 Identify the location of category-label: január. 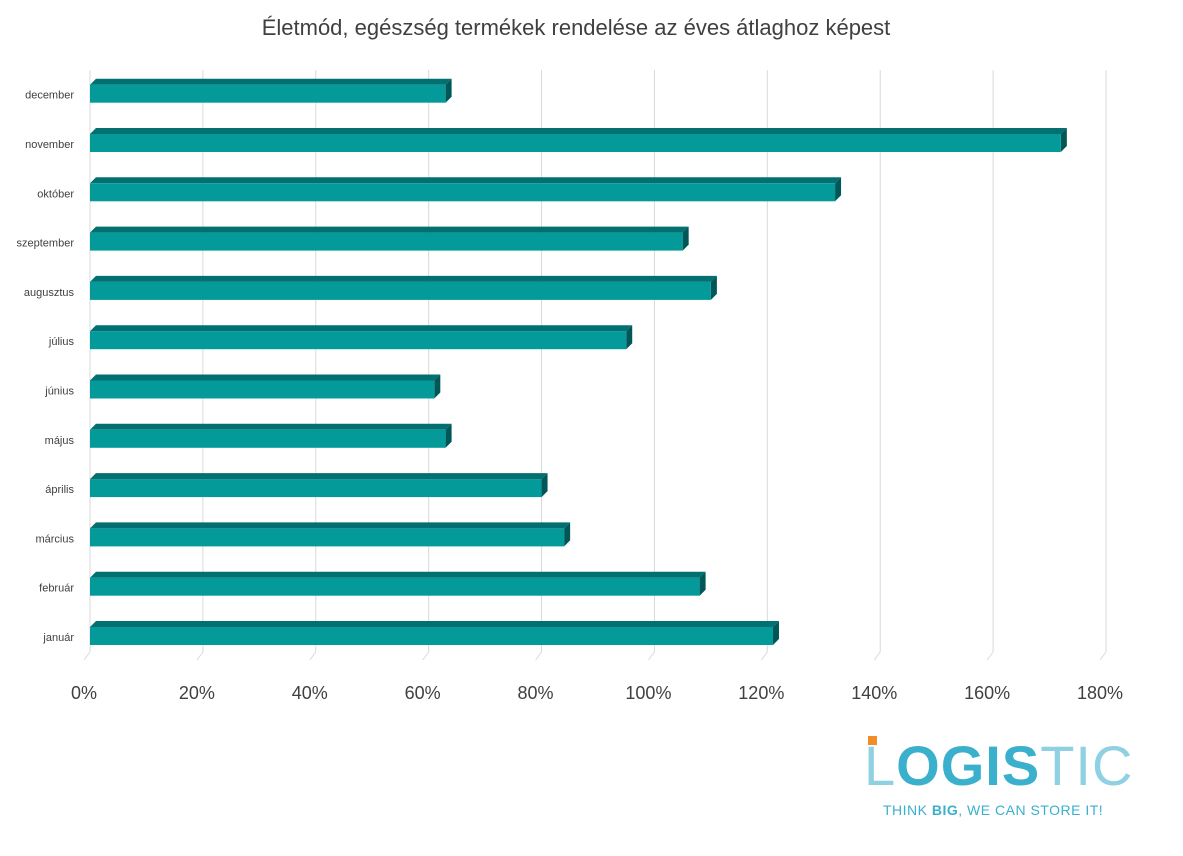
(58, 638).